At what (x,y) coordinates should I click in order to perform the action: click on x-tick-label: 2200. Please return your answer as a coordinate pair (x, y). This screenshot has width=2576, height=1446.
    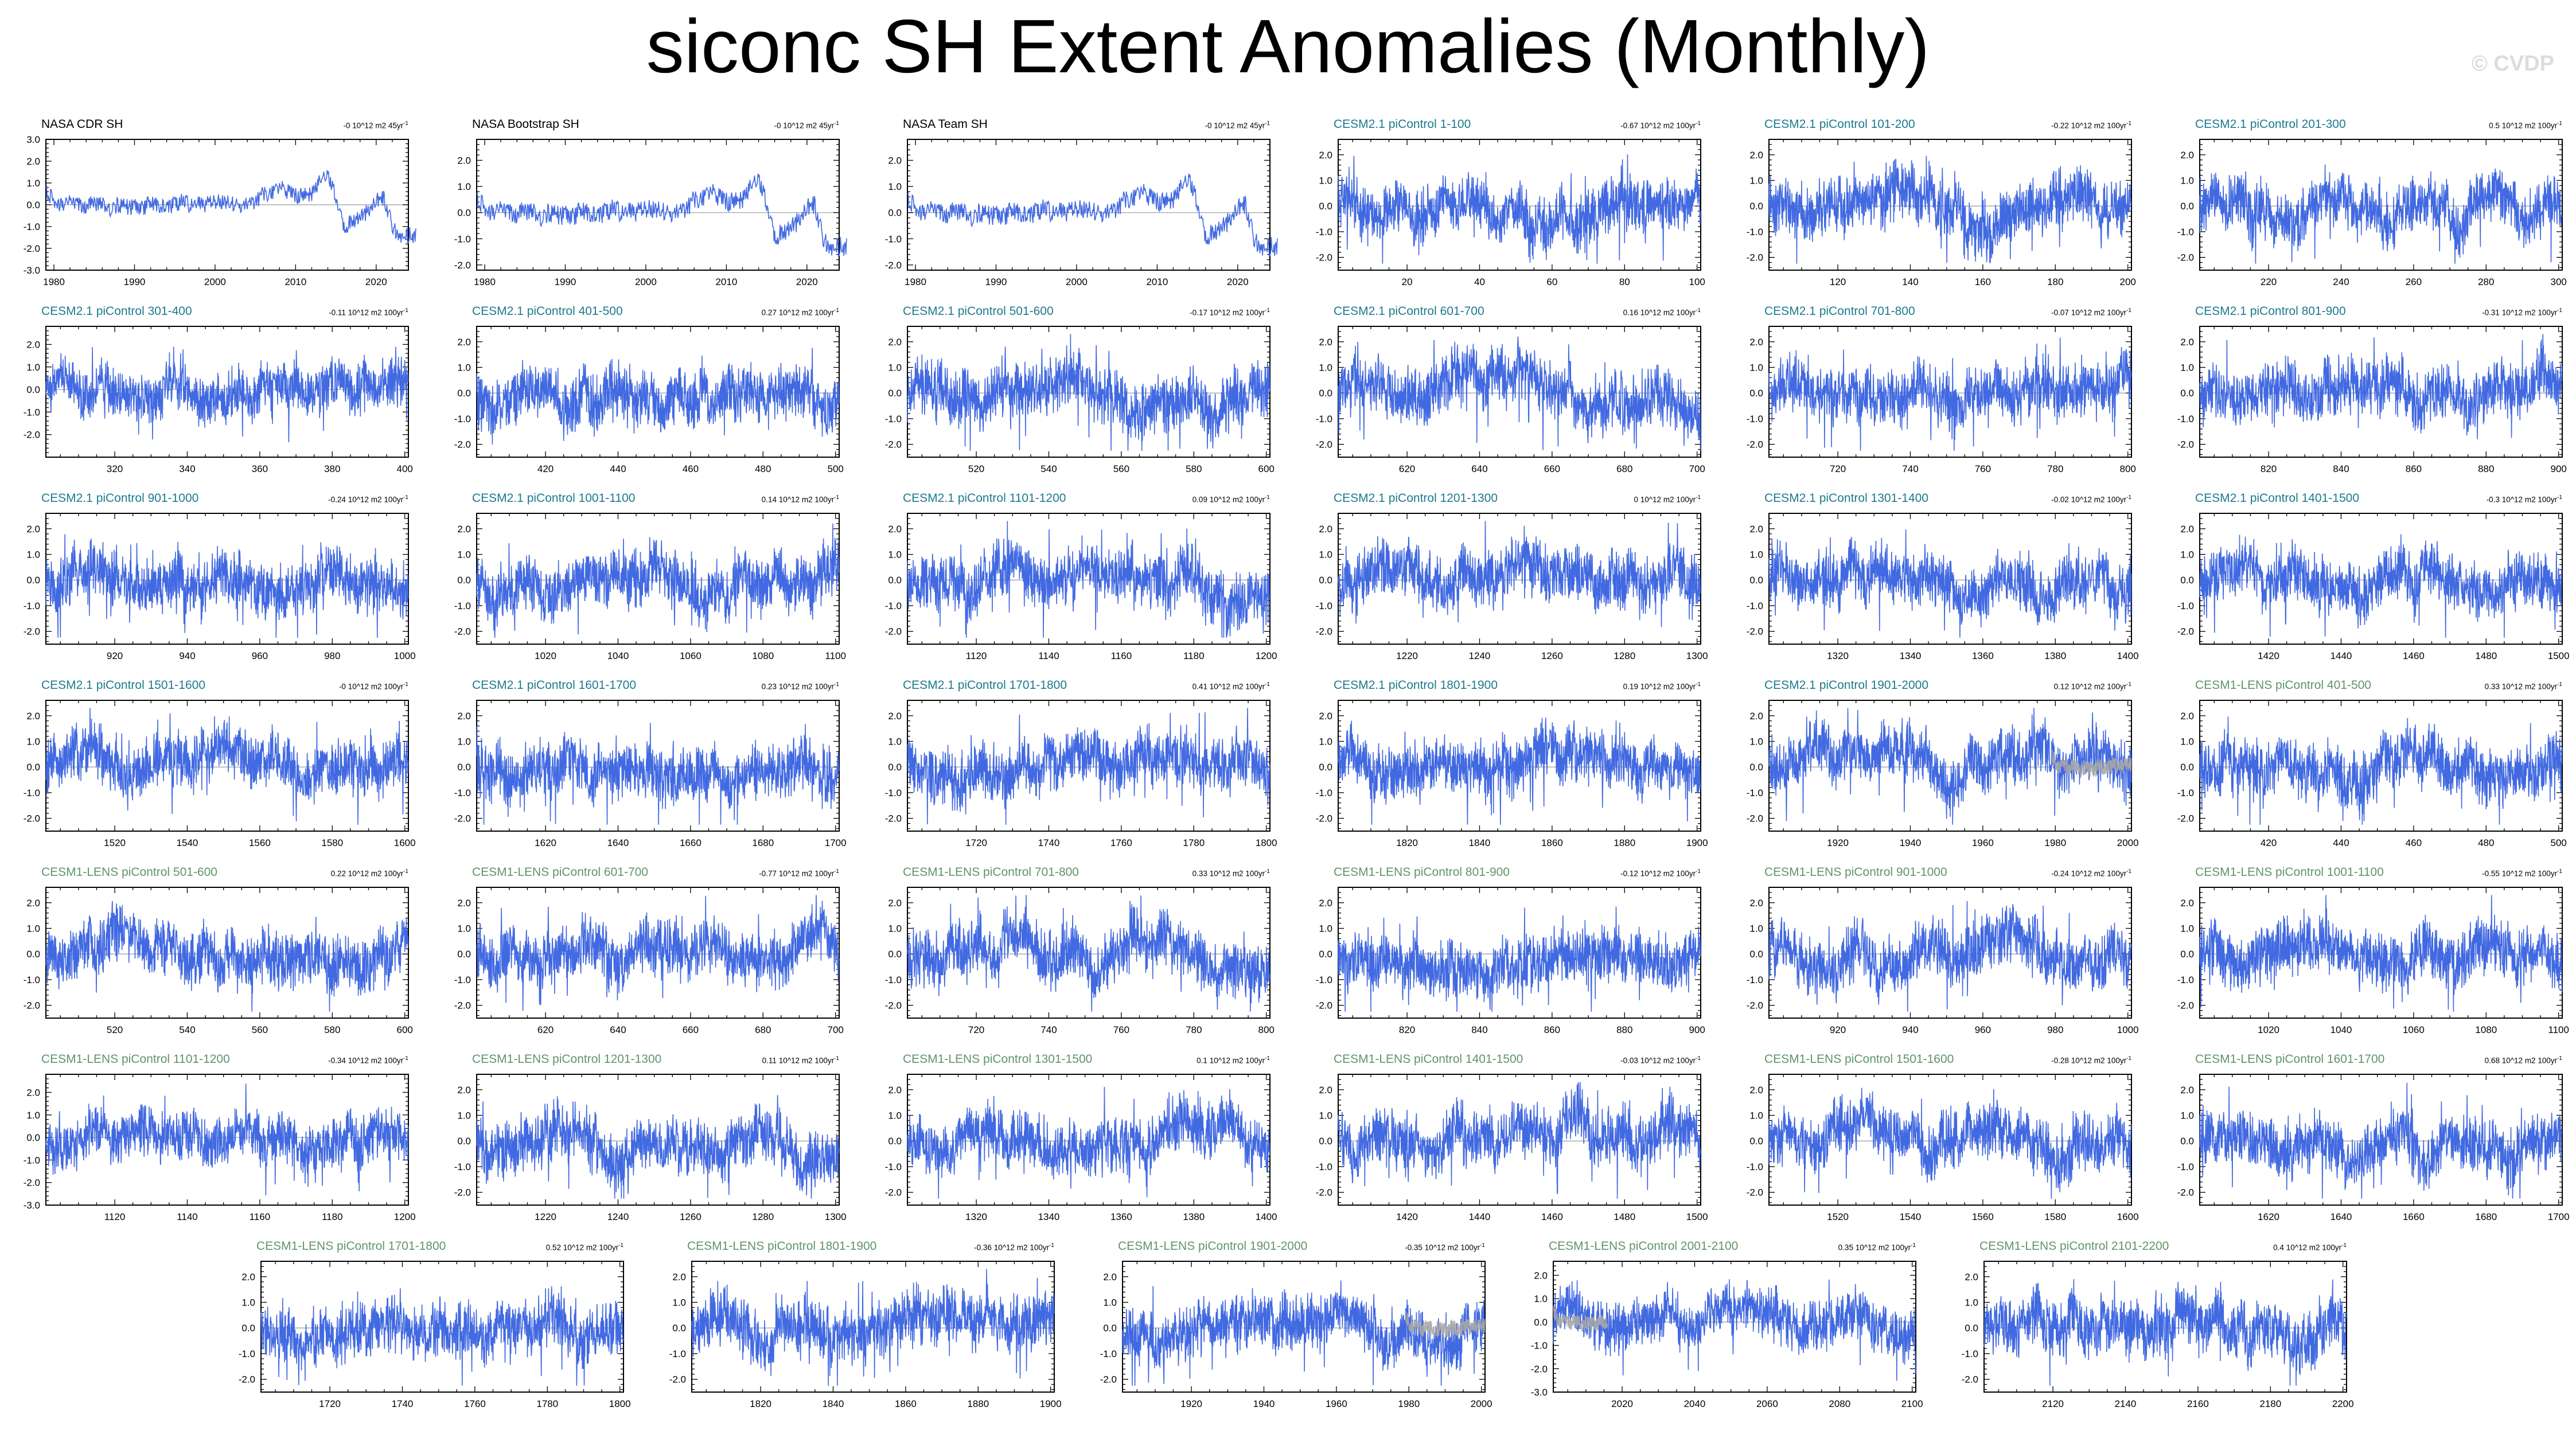
    Looking at the image, I should click on (2343, 1403).